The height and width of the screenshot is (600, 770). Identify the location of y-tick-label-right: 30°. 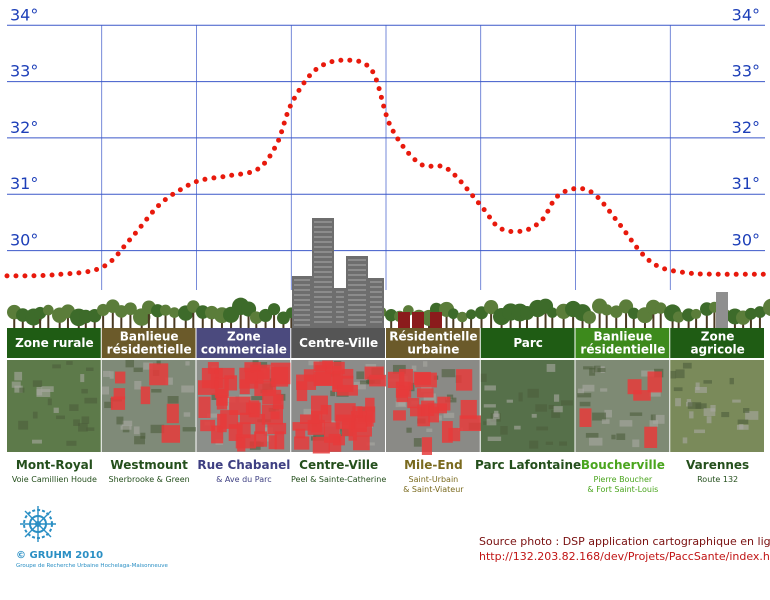
(746, 240).